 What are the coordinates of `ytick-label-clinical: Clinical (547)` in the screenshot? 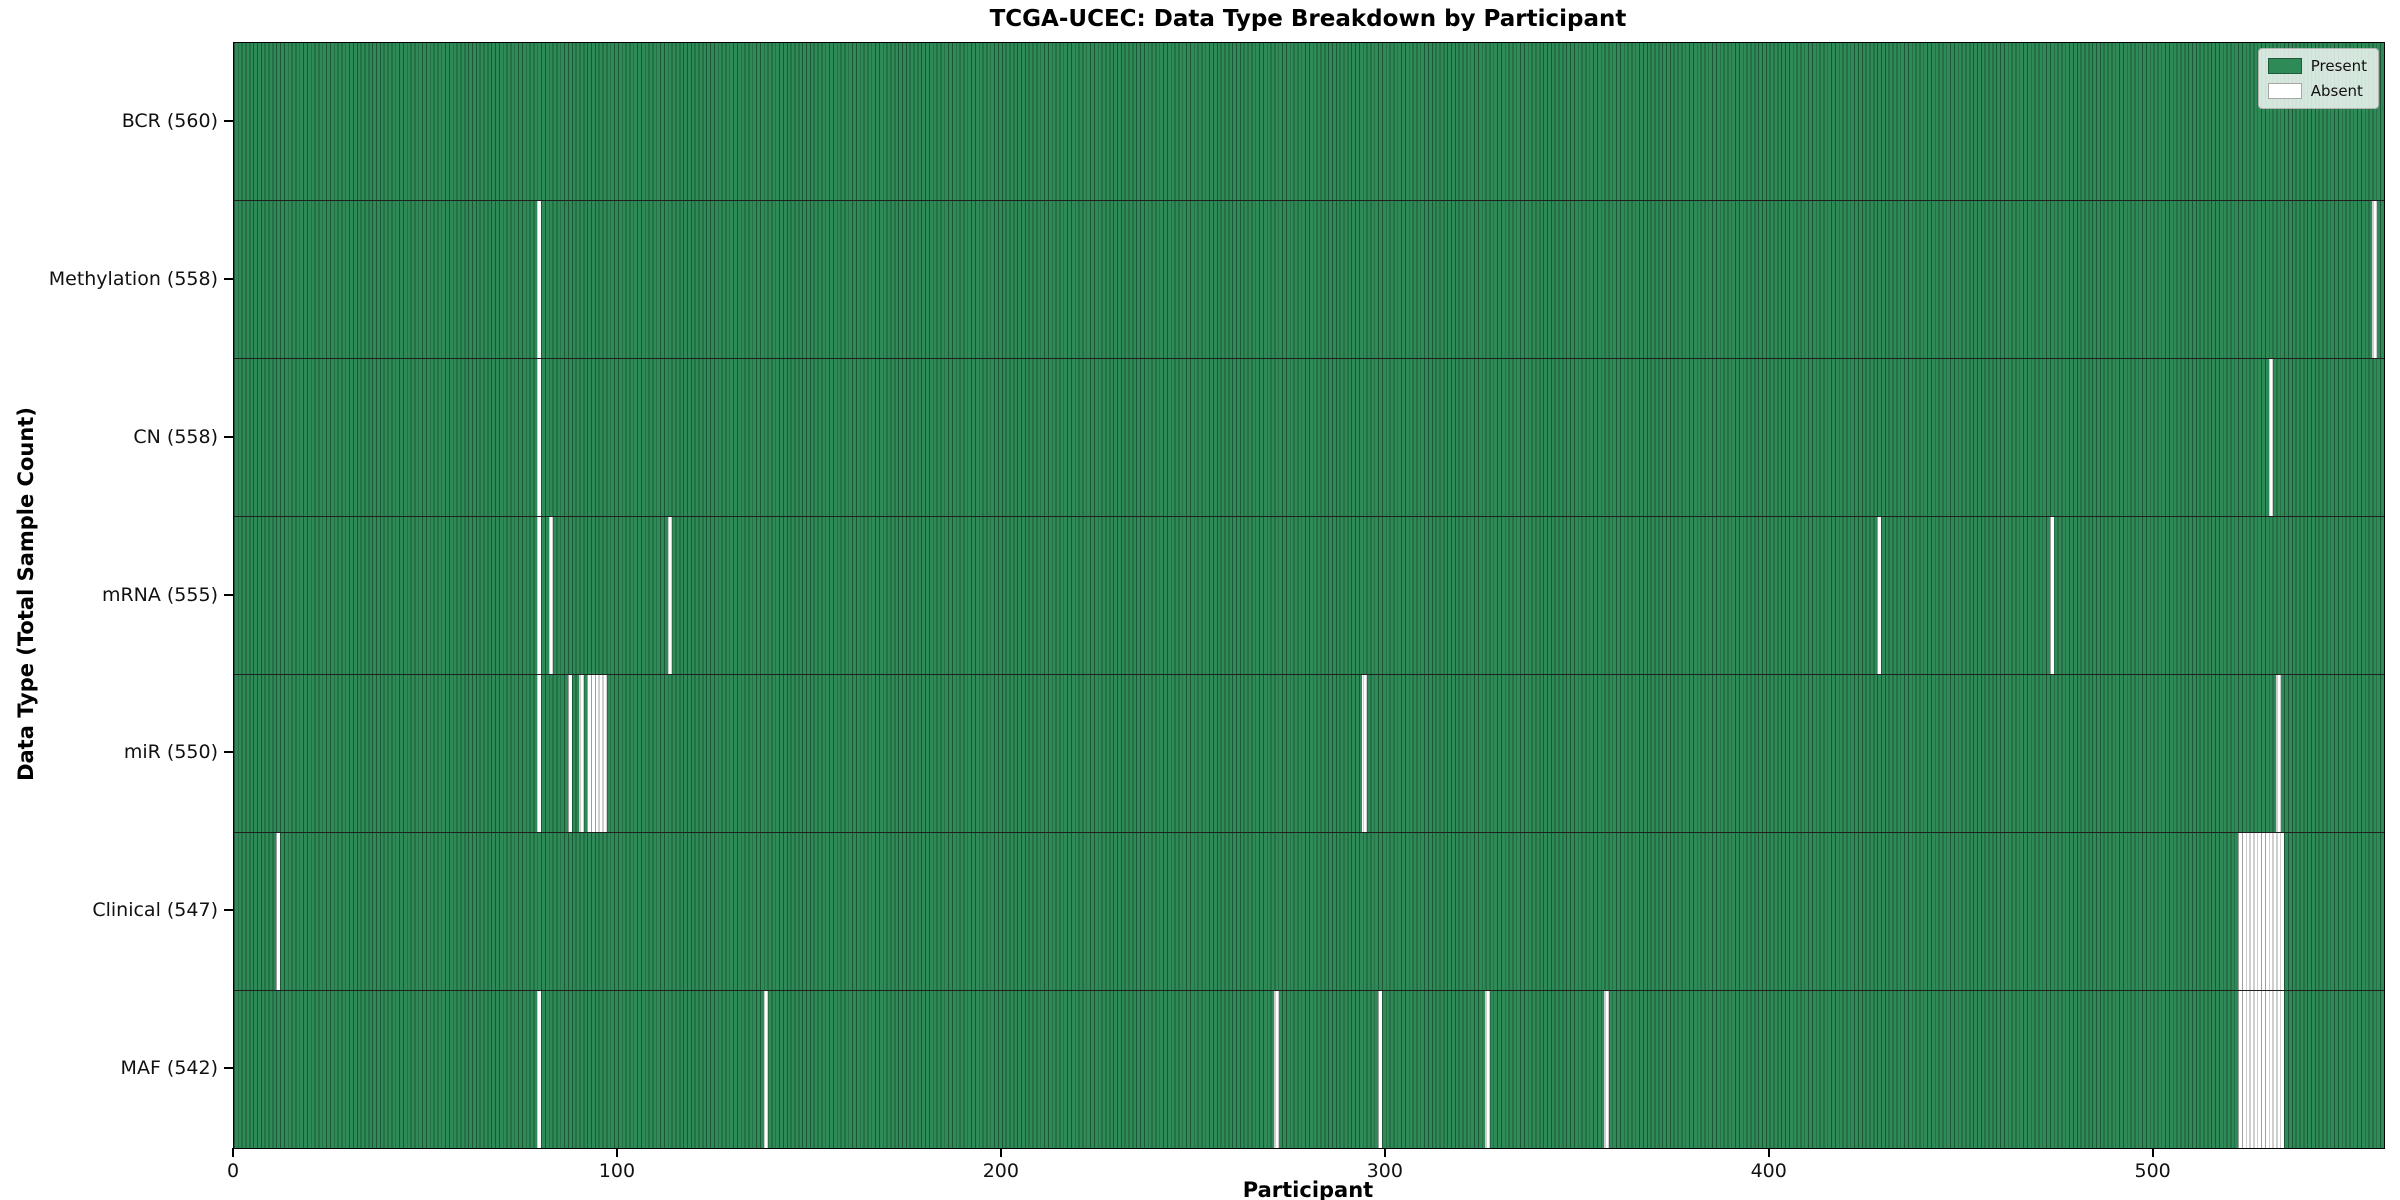 It's located at (155, 910).